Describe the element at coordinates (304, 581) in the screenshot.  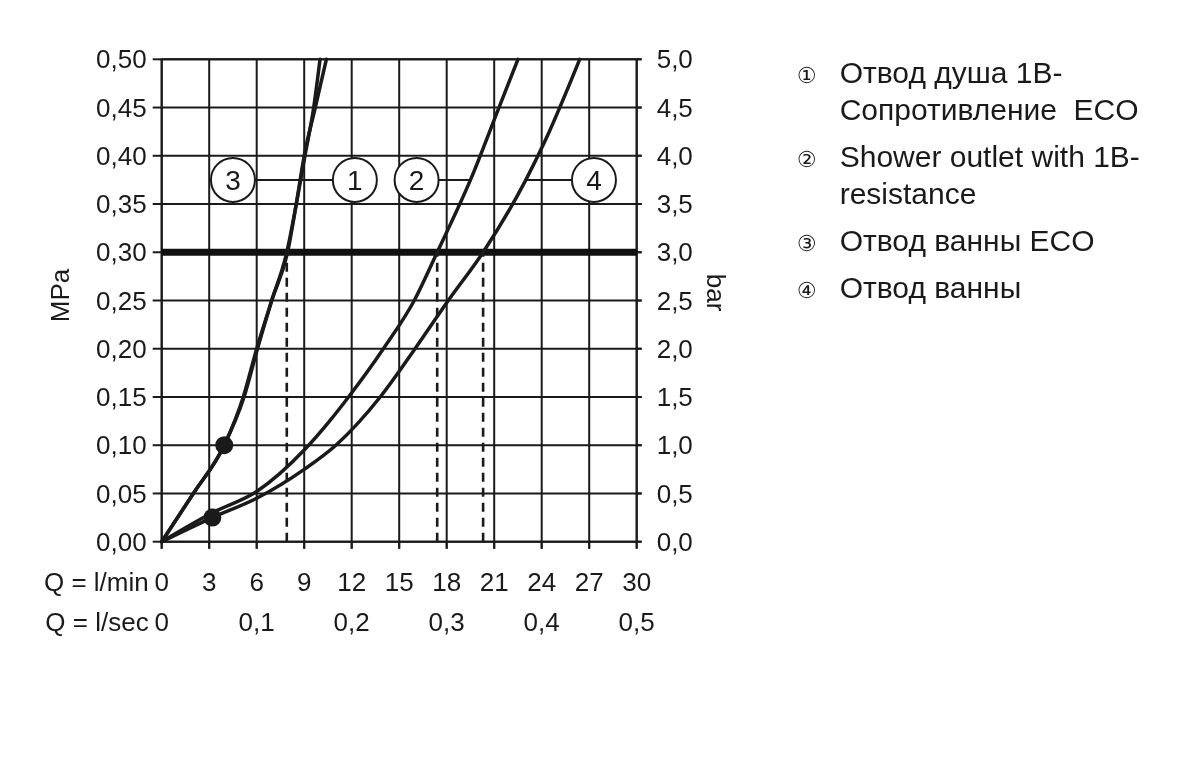
I see `x-tick-label: 9` at that location.